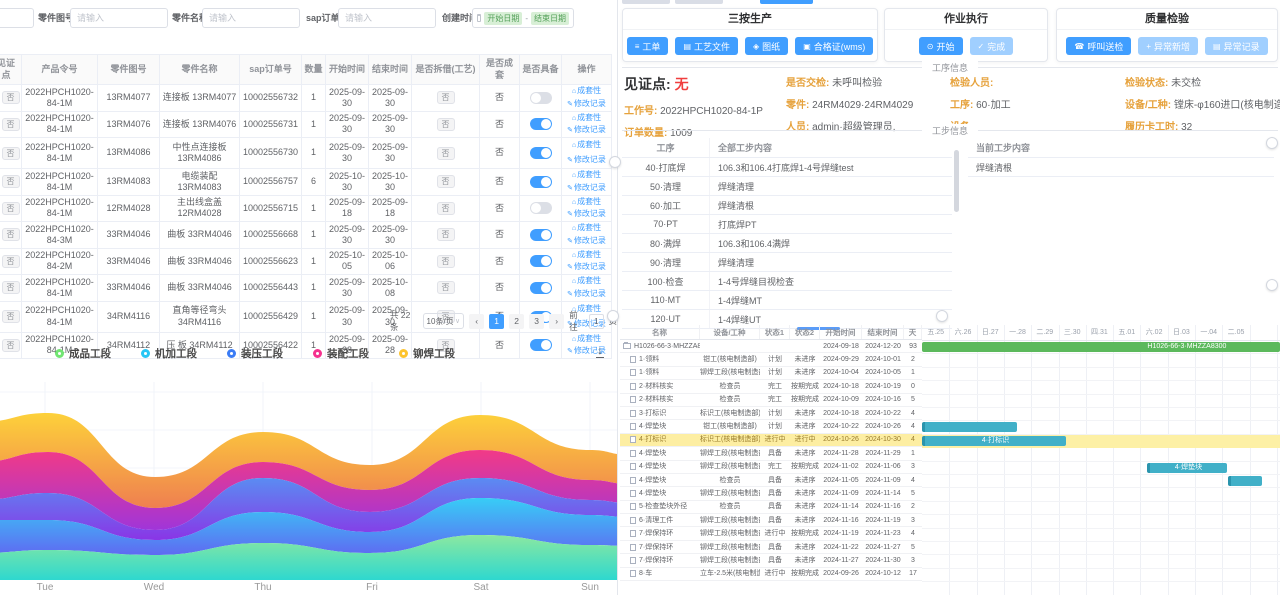  Describe the element at coordinates (771, 481) in the screenshot. I see `gantt-task-row: 4·焊垫块 检查员 具备 未进序 2024-11-05 2024-11-09 4` at that location.